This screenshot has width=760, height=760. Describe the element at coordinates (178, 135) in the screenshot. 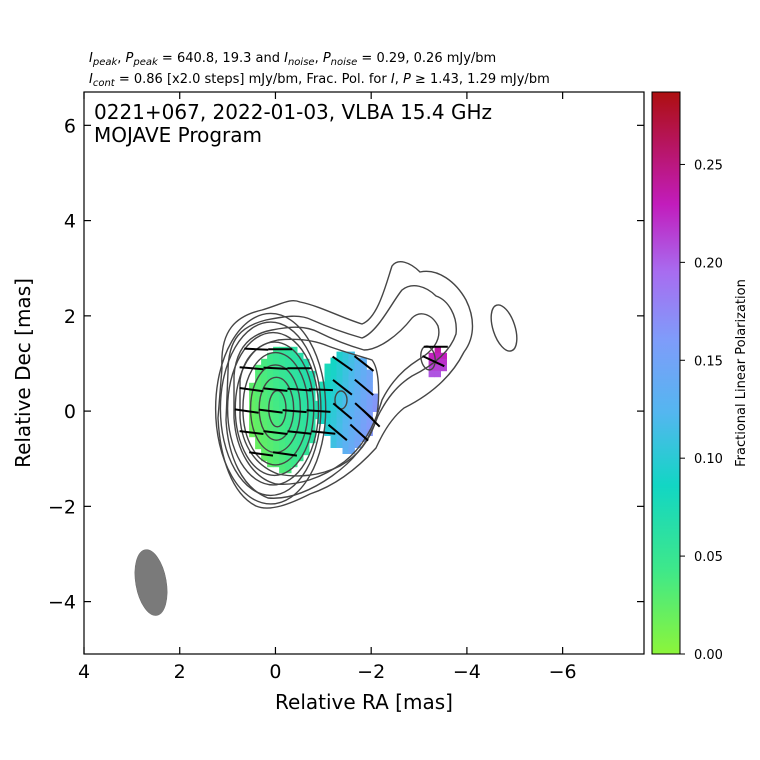

I see `chart-title-line2: MOJAVE Program` at that location.